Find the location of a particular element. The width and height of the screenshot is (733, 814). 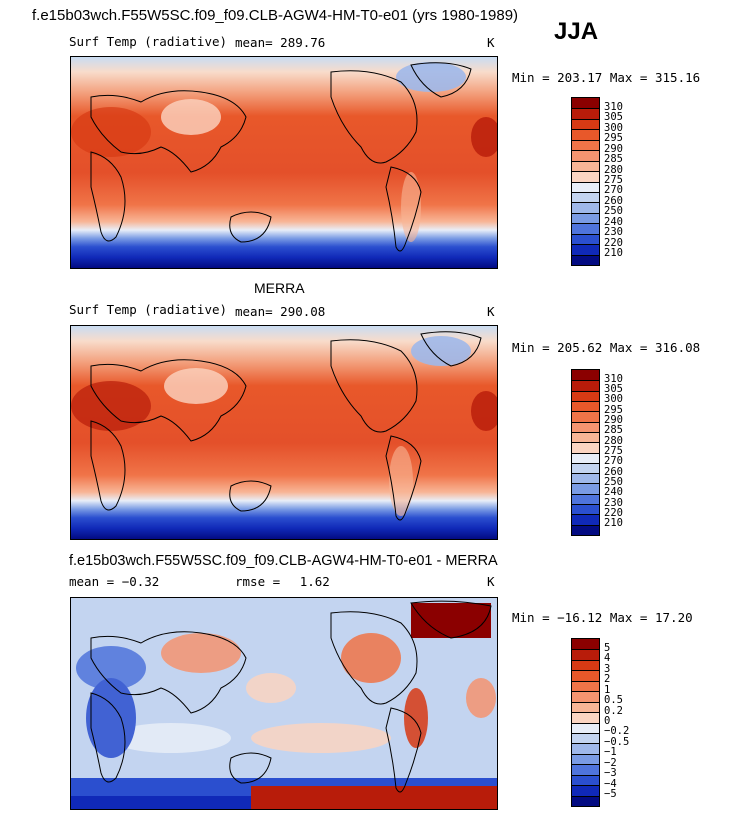

panel3-mean: mean = −0.32 is located at coordinates (114, 581).